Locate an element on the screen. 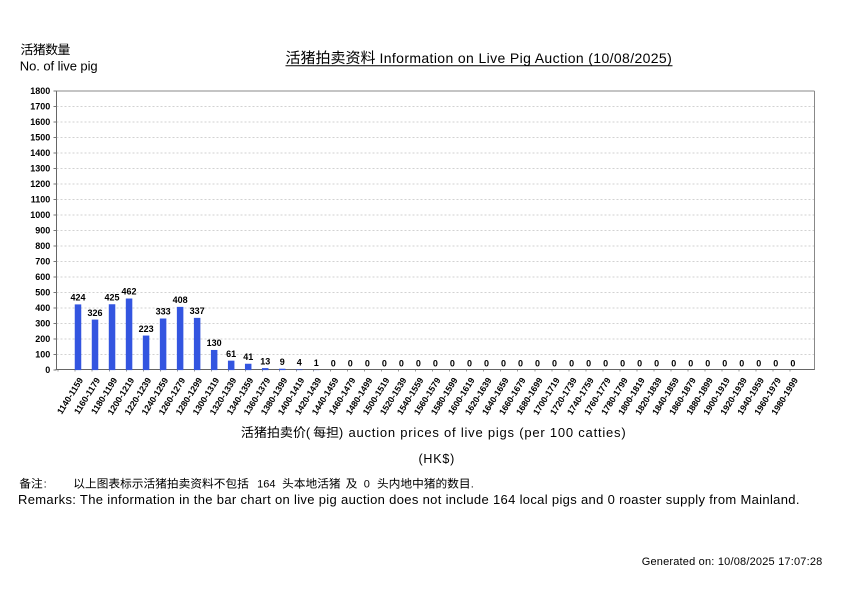  svg-text: 900 is located at coordinates (42, 231).